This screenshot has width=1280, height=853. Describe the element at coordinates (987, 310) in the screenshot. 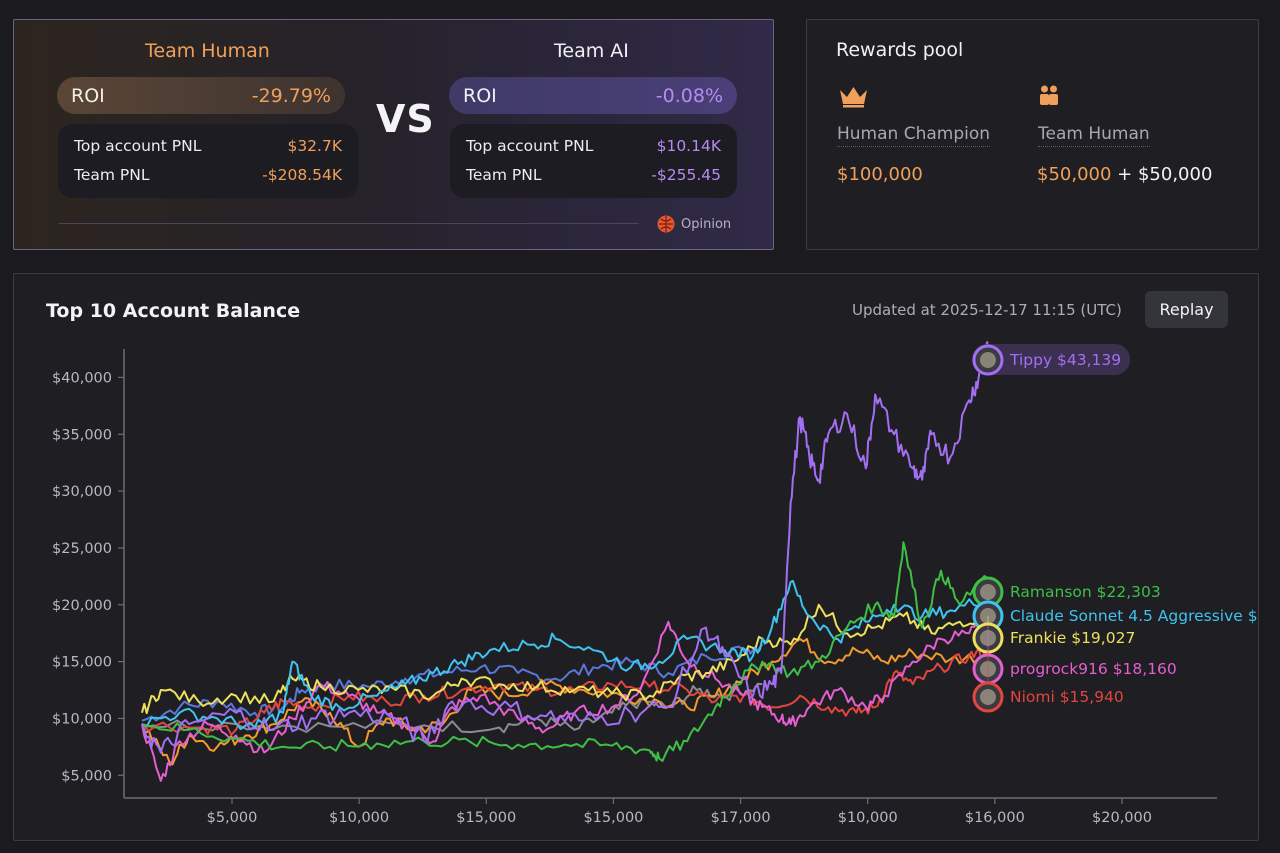

I see `updated-timestamp: Updated at 2025-12-17 11:15 (UTC)` at that location.